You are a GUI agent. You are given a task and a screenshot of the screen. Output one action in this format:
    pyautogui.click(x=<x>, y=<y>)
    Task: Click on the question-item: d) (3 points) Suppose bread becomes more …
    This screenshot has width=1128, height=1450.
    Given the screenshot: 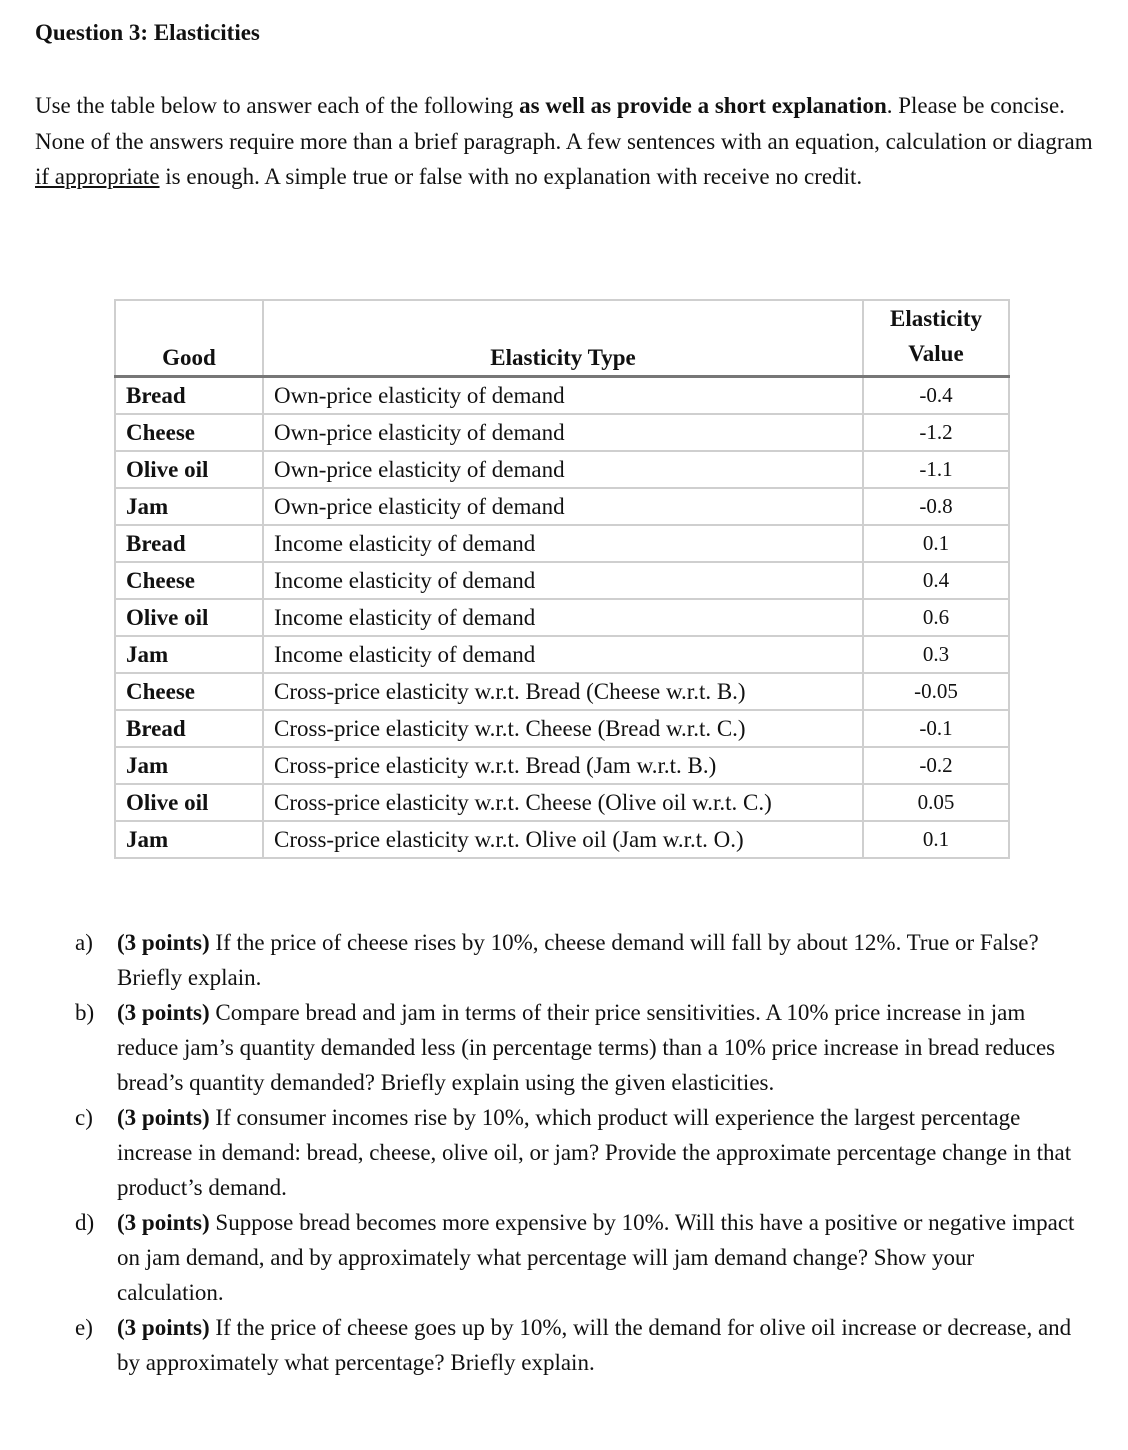 What is the action you would take?
    pyautogui.click(x=580, y=1257)
    